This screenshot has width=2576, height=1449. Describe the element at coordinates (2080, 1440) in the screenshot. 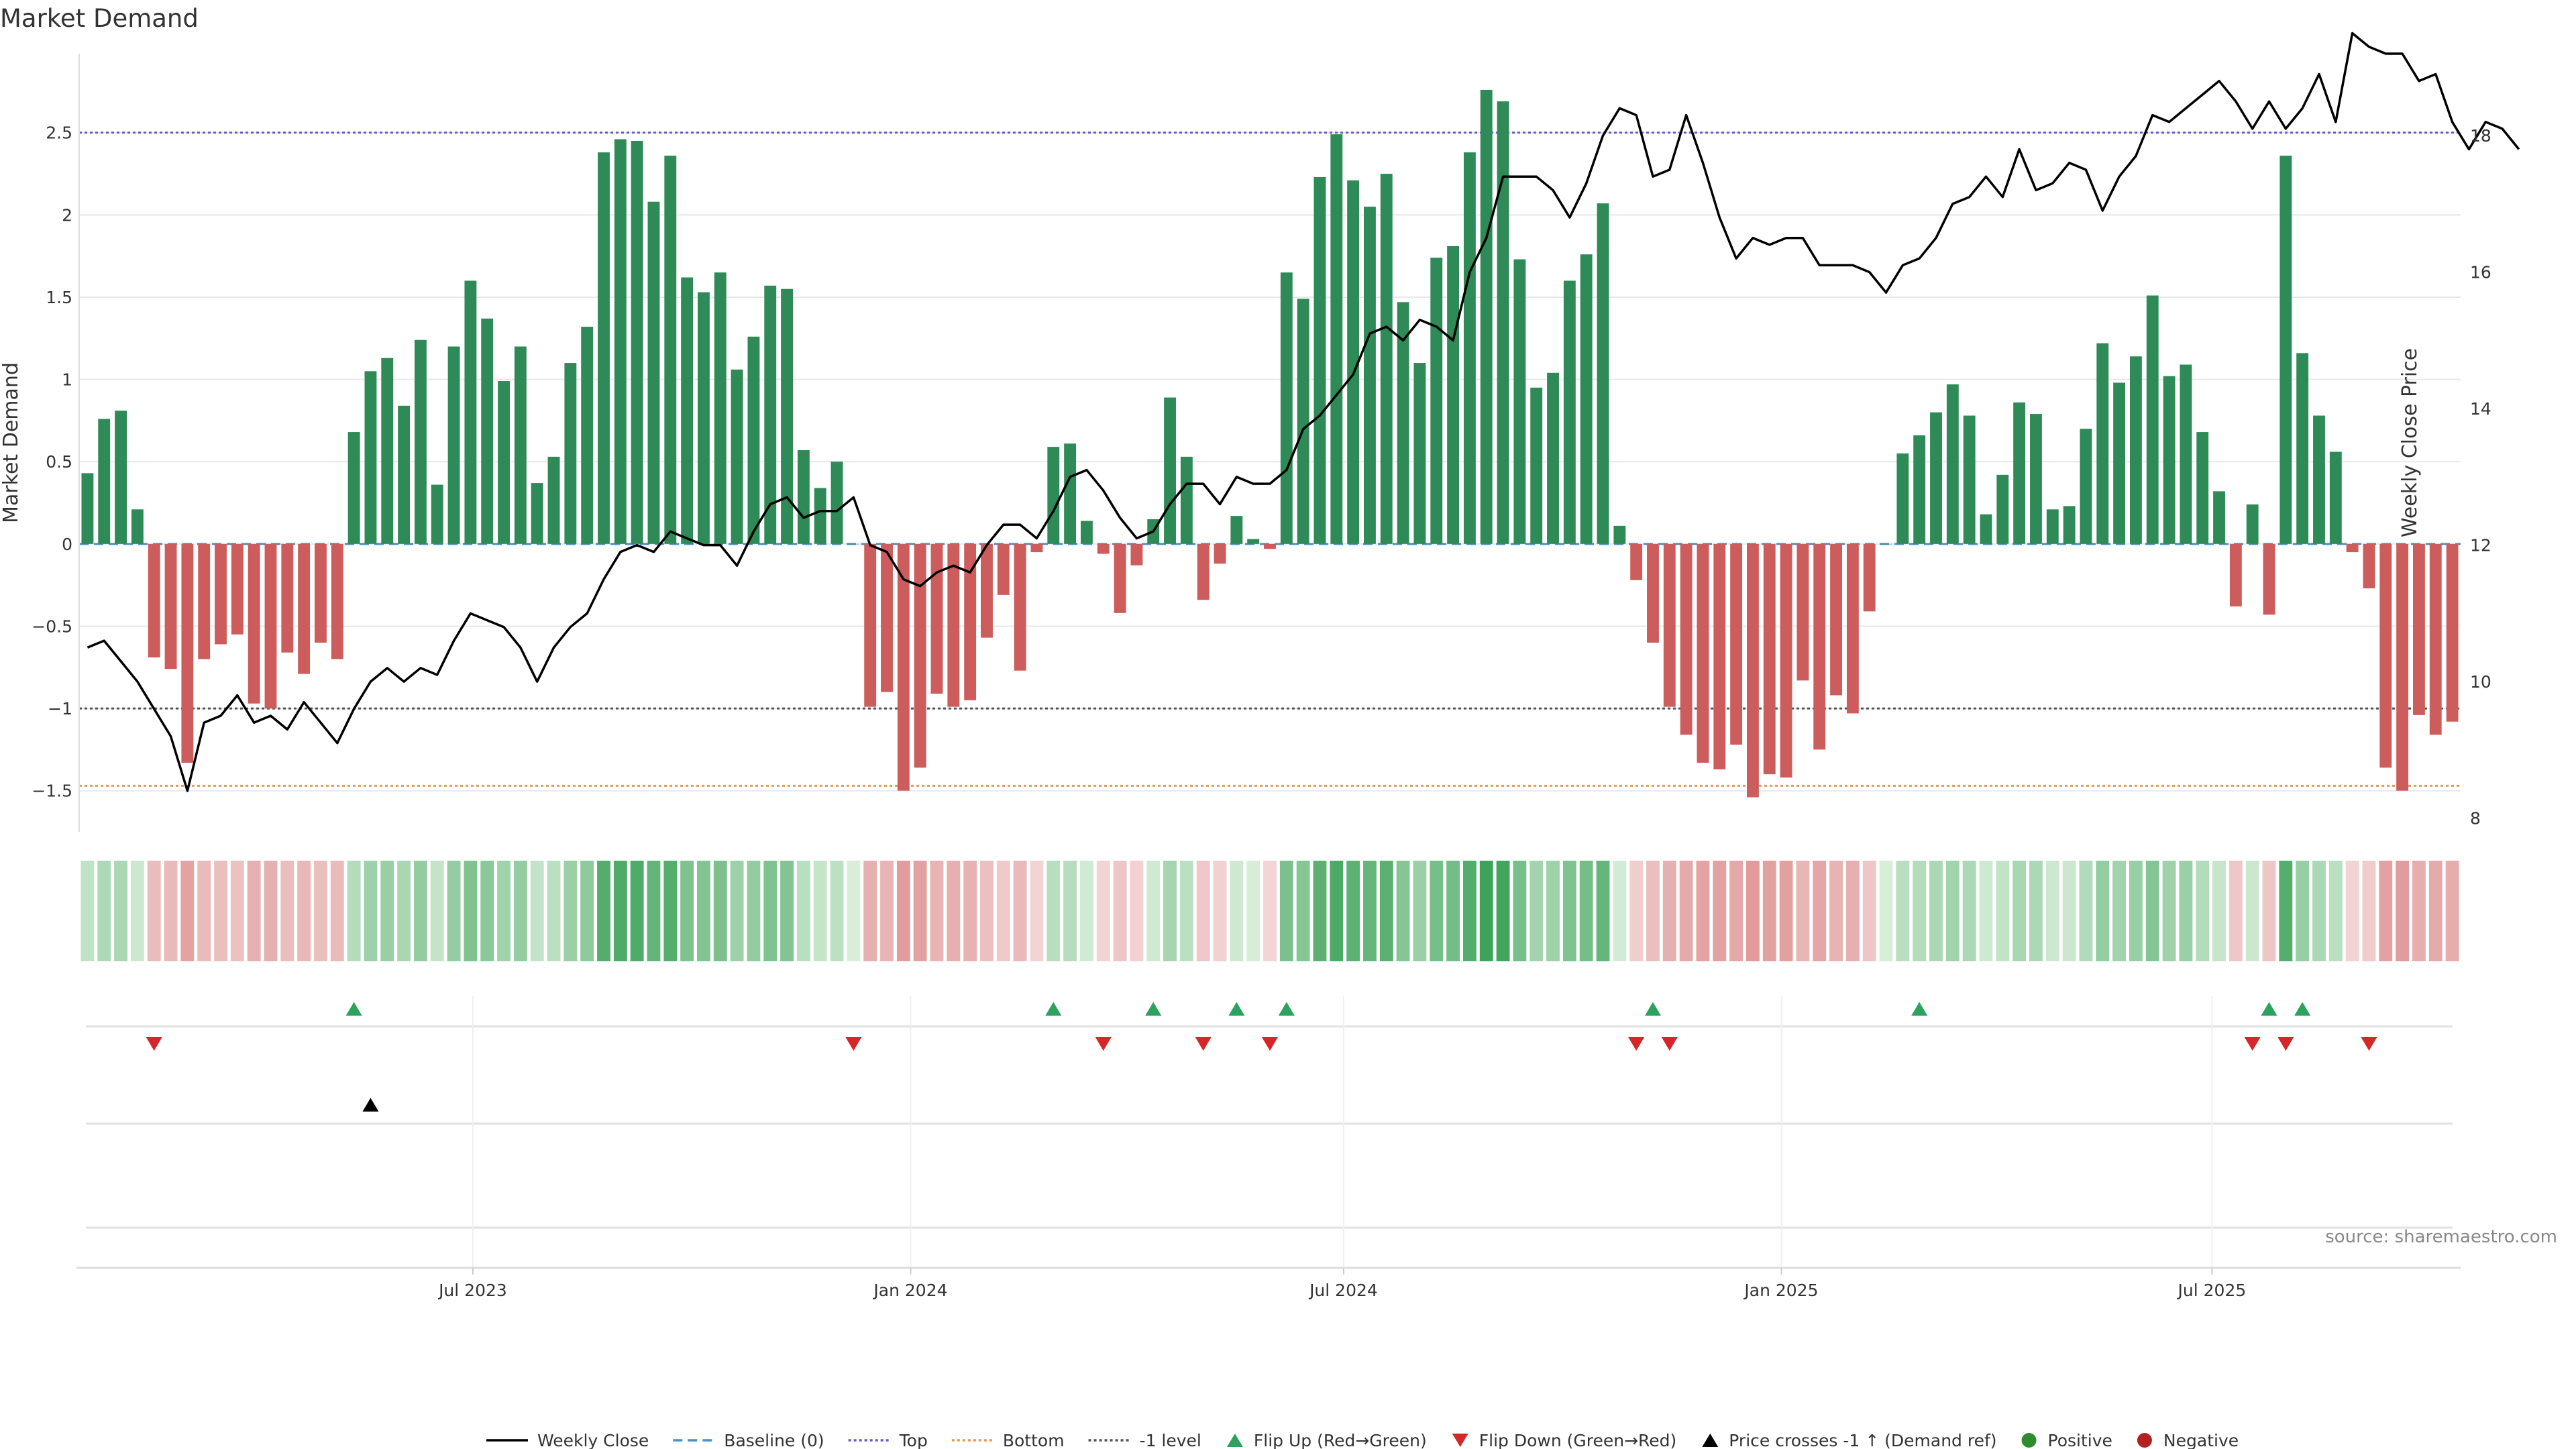

I see `legend-label: Positive` at that location.